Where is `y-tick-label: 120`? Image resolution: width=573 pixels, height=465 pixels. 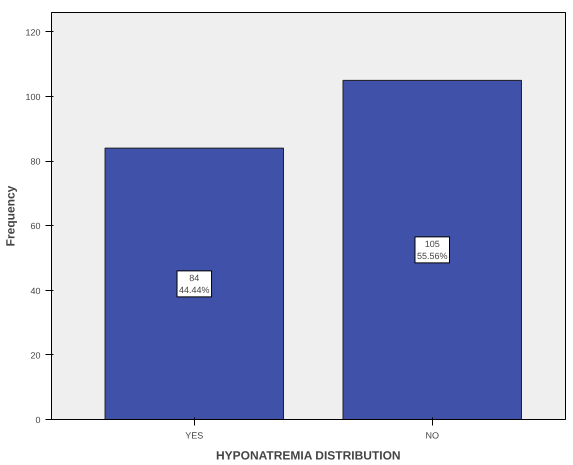 y-tick-label: 120 is located at coordinates (33, 32).